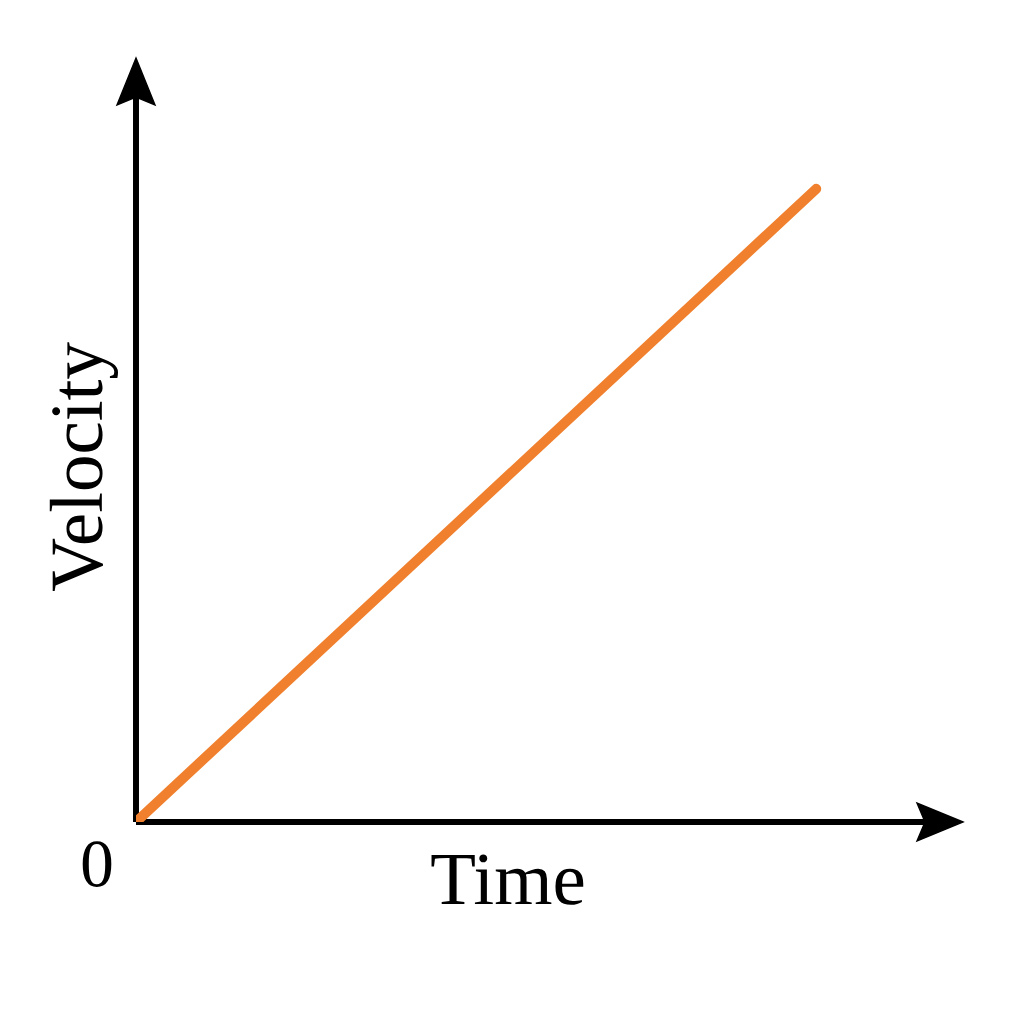 The height and width of the screenshot is (1024, 1024). What do you see at coordinates (97, 864) in the screenshot?
I see `text: 0` at bounding box center [97, 864].